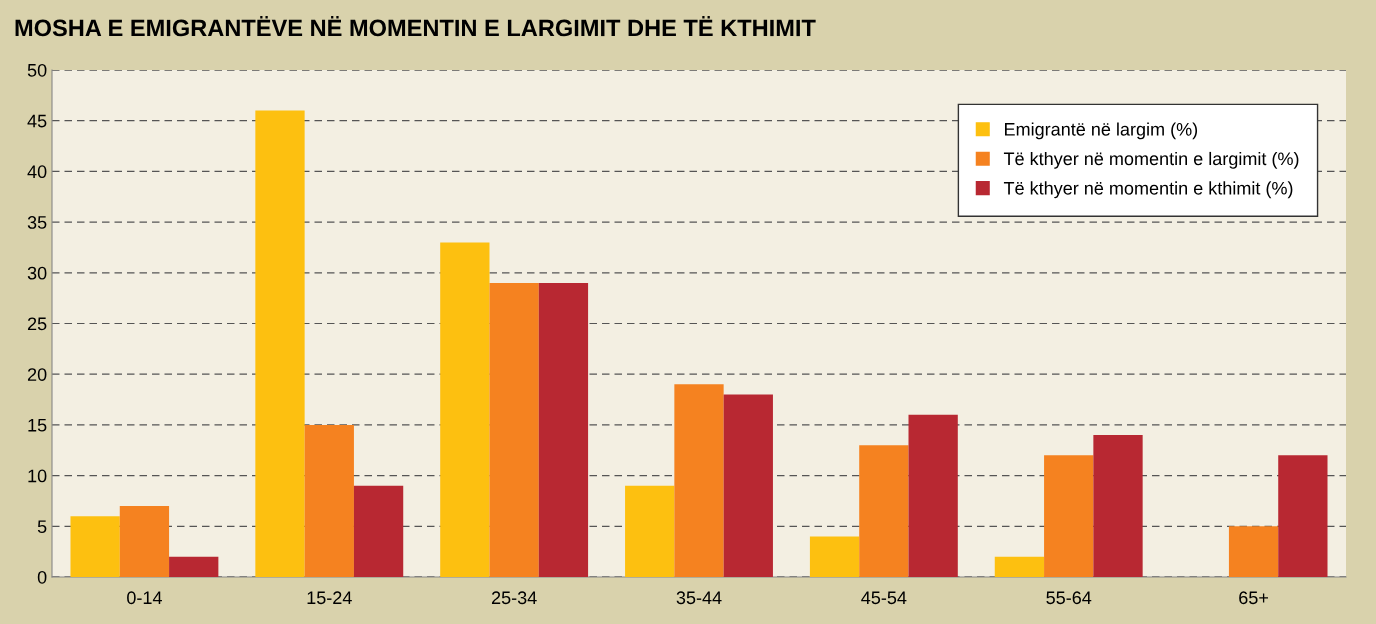 This screenshot has height=624, width=1376. I want to click on y-tick-label: 25, so click(37, 324).